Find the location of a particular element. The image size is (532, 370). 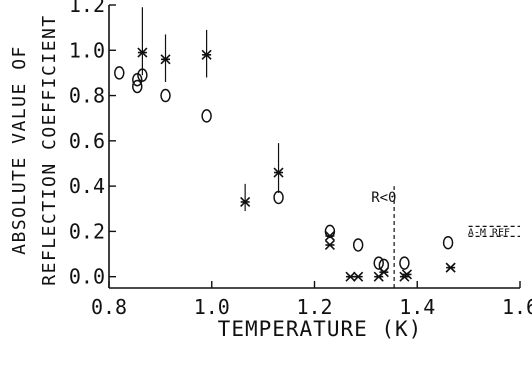

y-tick-label: 0.8 is located at coordinates (87, 96).